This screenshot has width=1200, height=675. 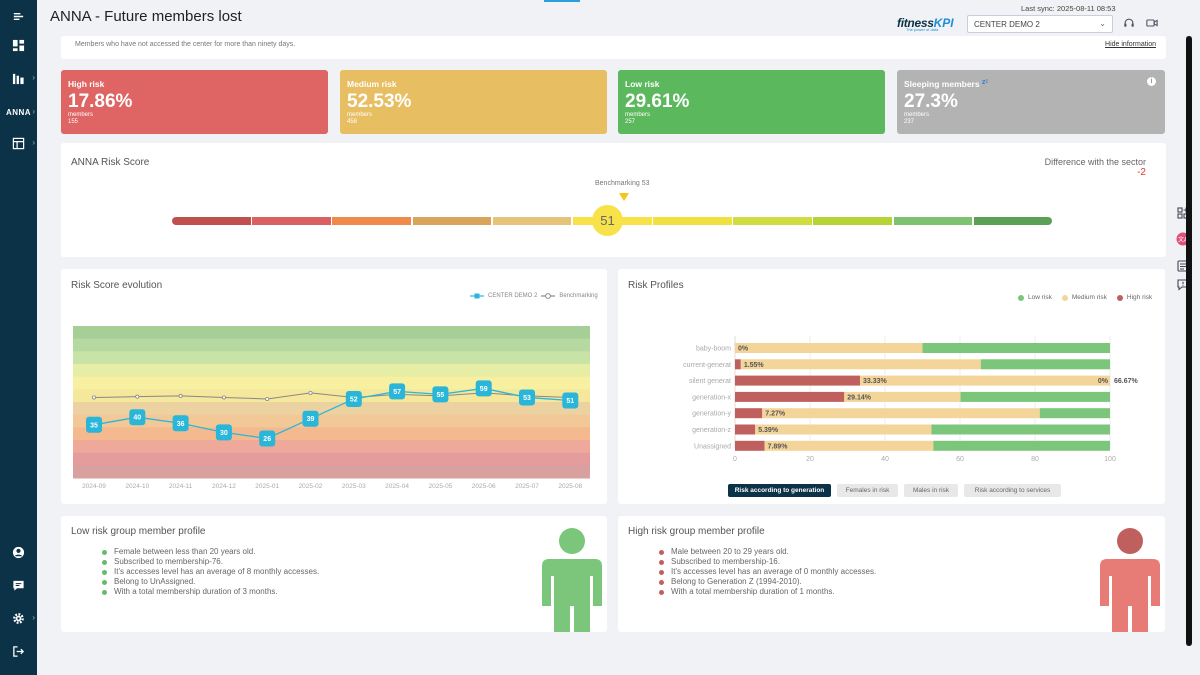 What do you see at coordinates (1119, 297) in the screenshot?
I see `legend-high-dot` at bounding box center [1119, 297].